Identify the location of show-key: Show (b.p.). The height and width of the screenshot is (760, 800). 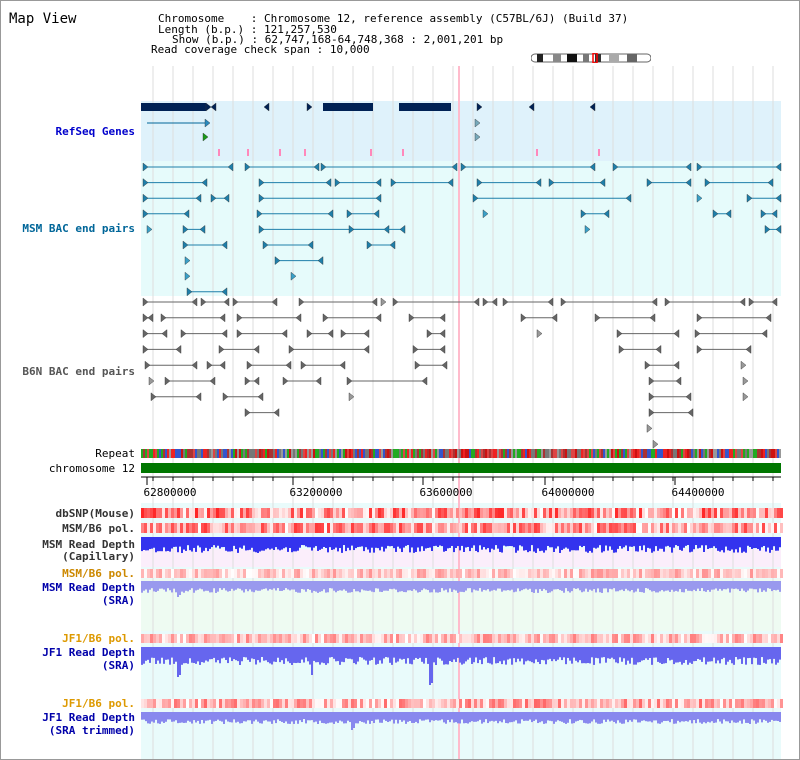
(208, 39).